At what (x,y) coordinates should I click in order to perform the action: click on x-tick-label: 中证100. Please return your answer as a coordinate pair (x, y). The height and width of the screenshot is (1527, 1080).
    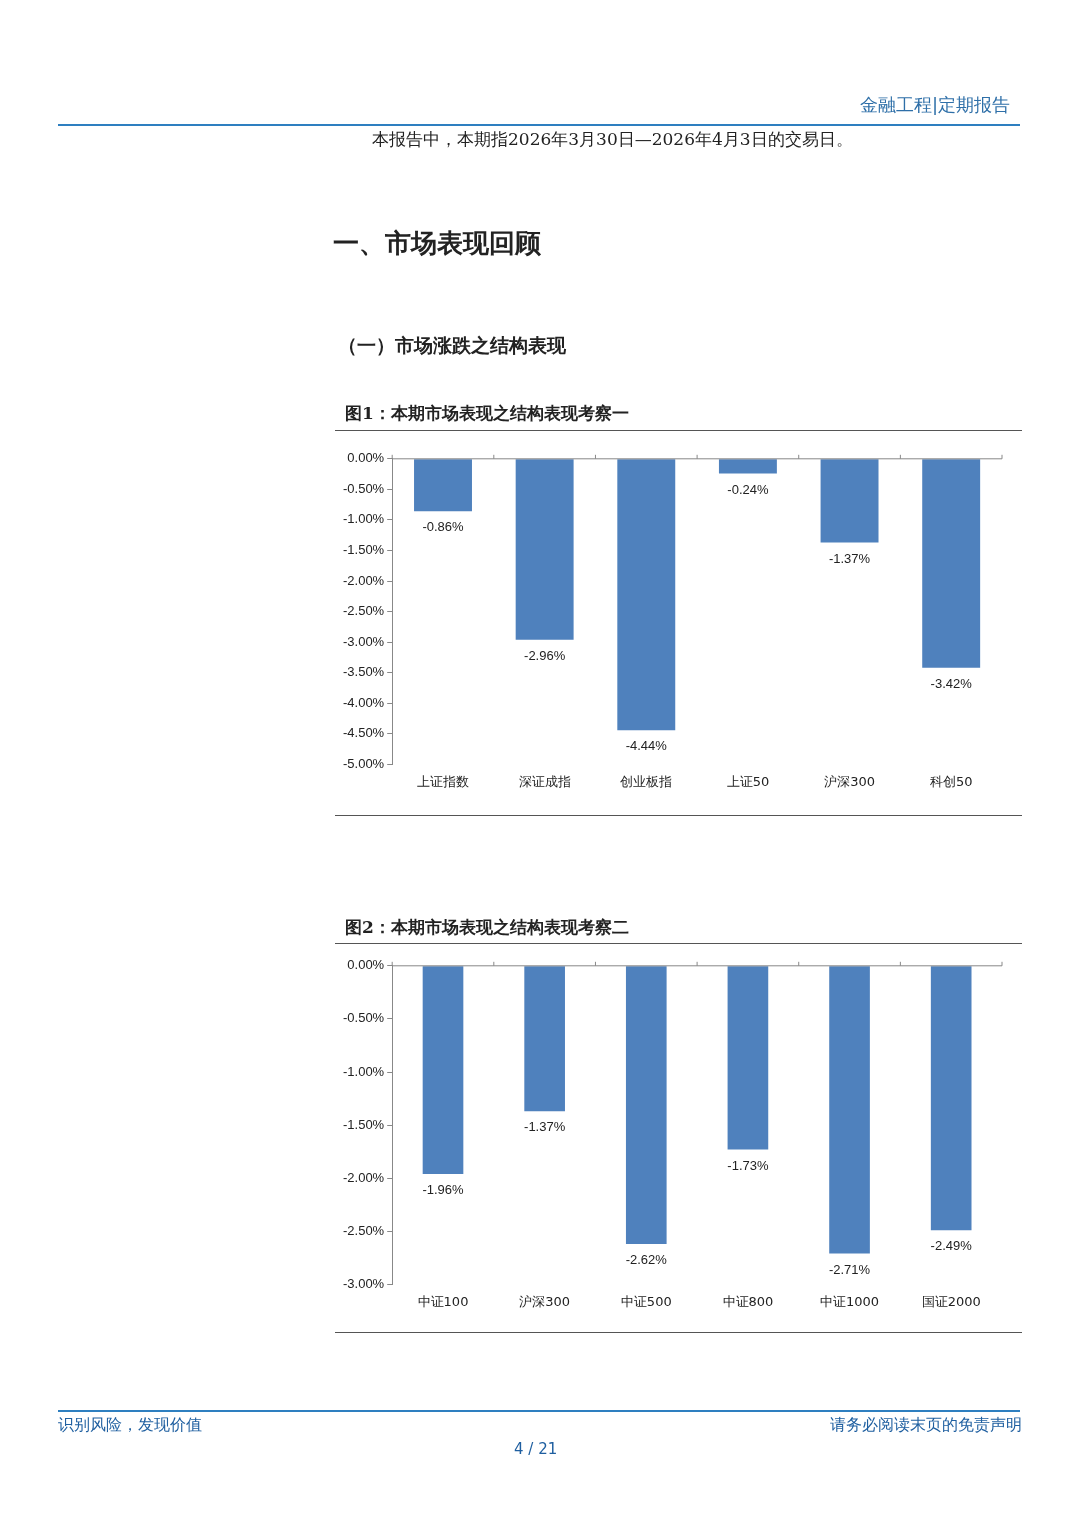
    Looking at the image, I should click on (443, 1301).